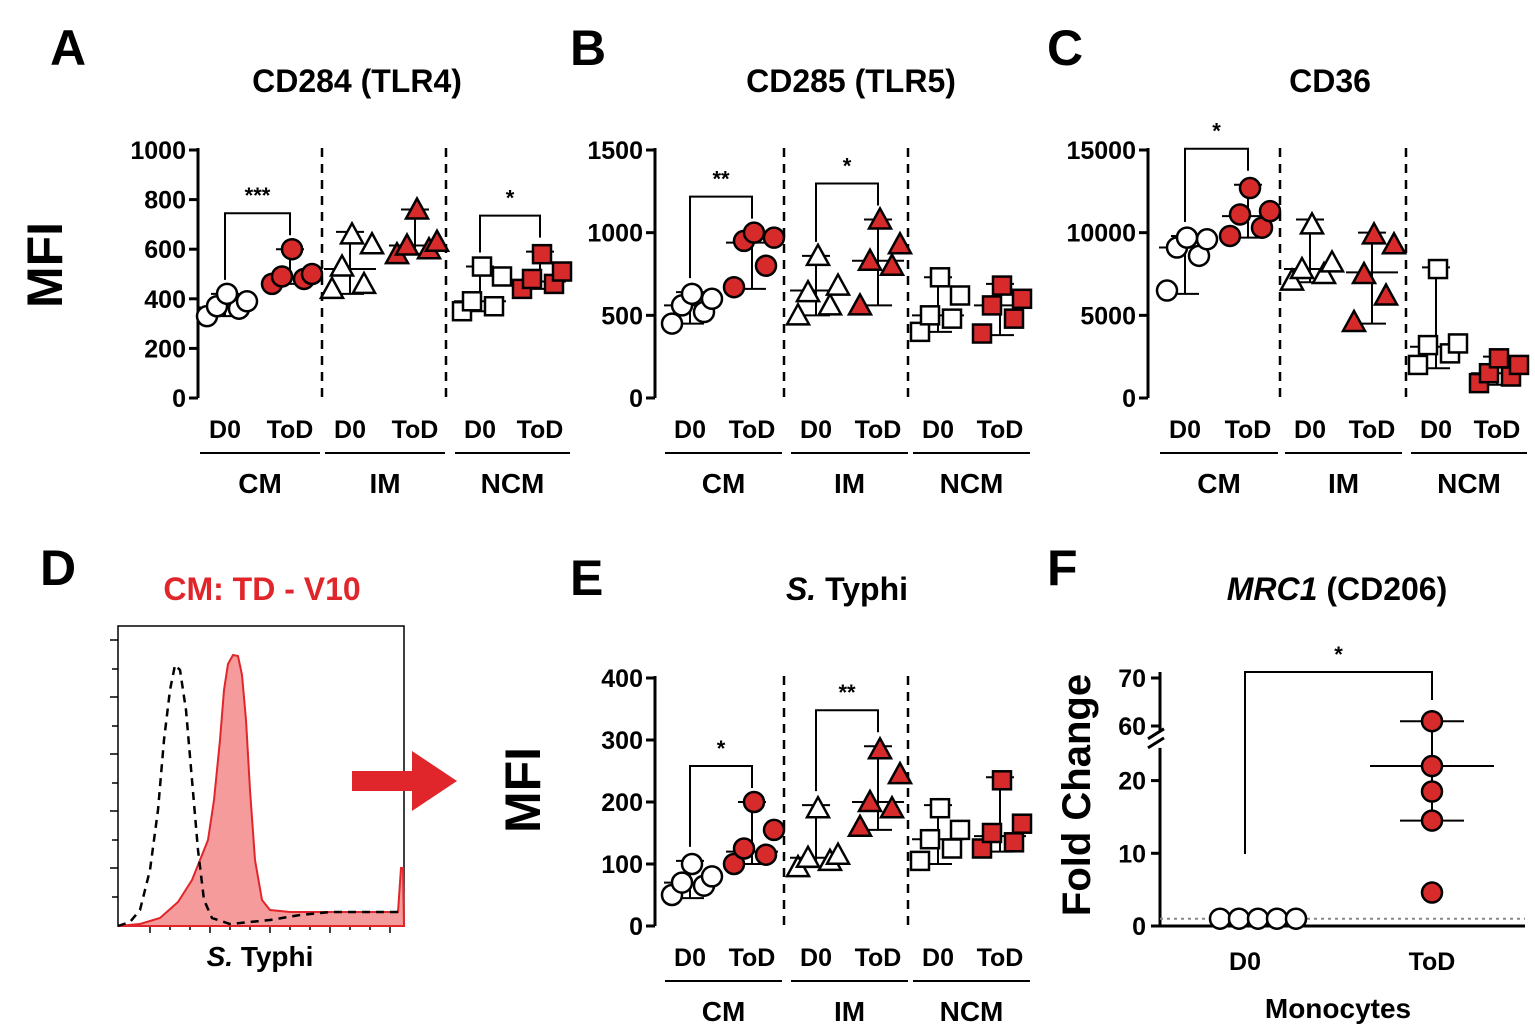 The height and width of the screenshot is (1034, 1535). What do you see at coordinates (1062, 568) in the screenshot?
I see `panel-label: F` at bounding box center [1062, 568].